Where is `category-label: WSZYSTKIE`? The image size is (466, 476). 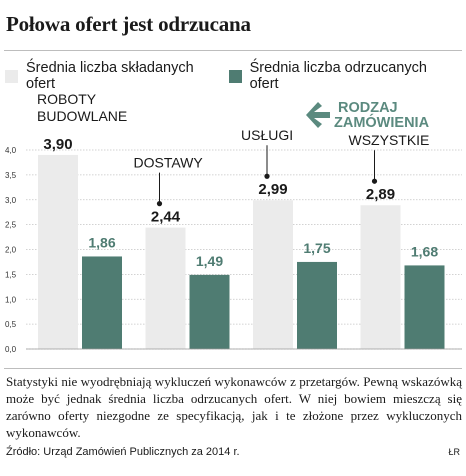 category-label: WSZYSTKIE is located at coordinates (389, 140).